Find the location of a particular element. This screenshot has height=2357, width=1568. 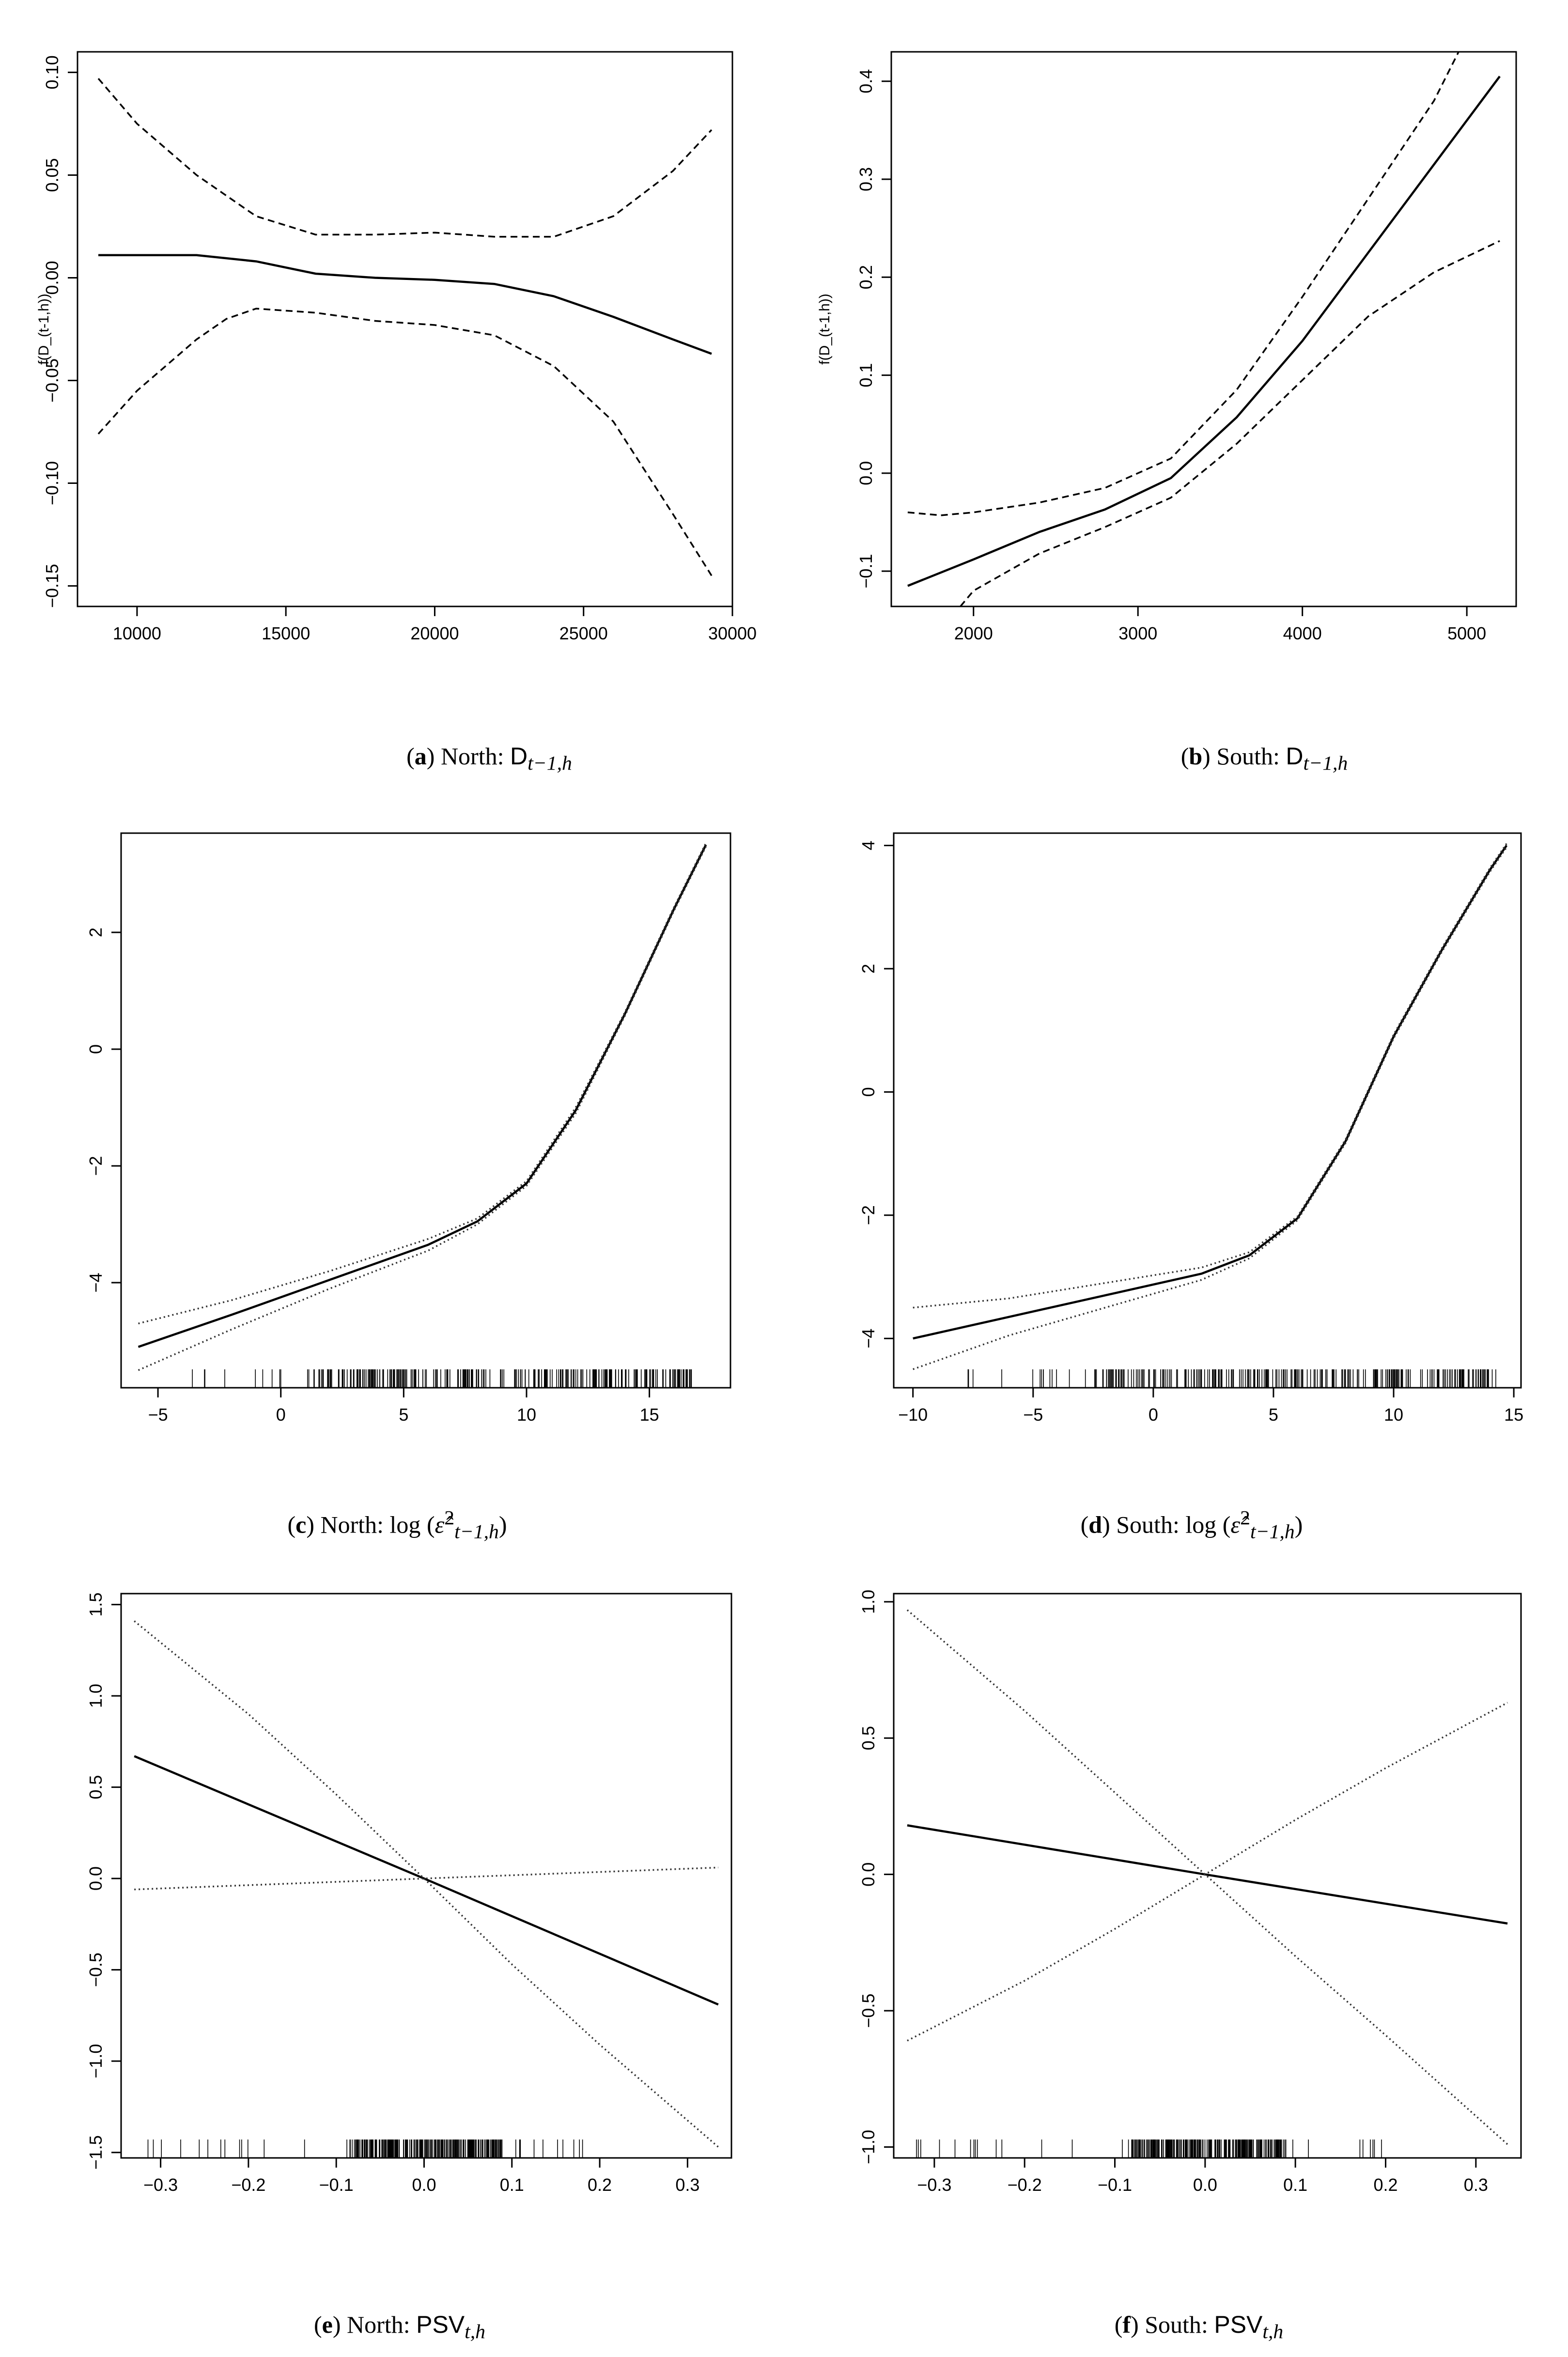

x-tick-label: −10 is located at coordinates (913, 1415).